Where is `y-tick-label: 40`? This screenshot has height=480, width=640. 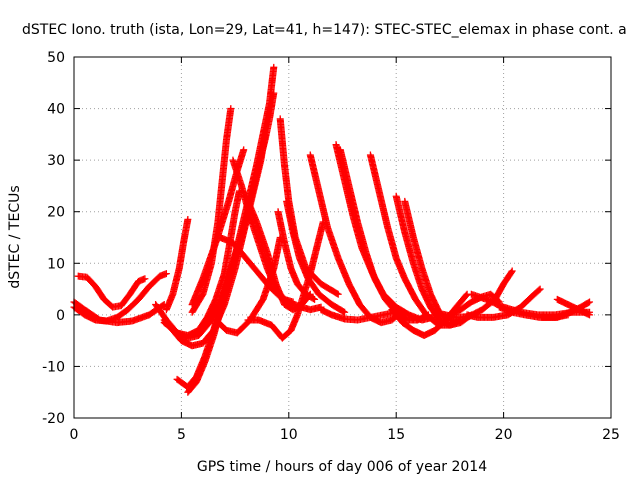
y-tick-label: 40 is located at coordinates (56, 110).